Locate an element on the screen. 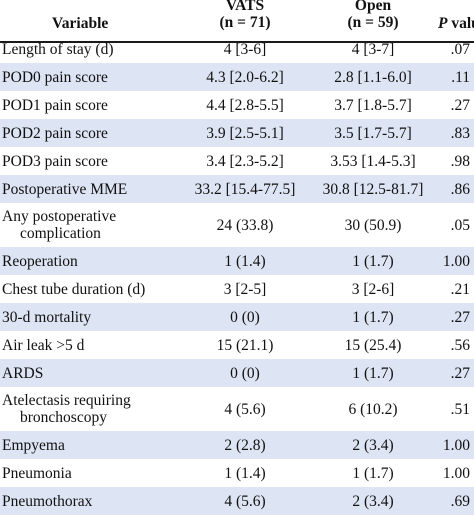 This screenshot has height=527, width=474. table-row: Chest tube duration (d) 3 [2-5] 3 [2-6] .21 is located at coordinates (237, 289).